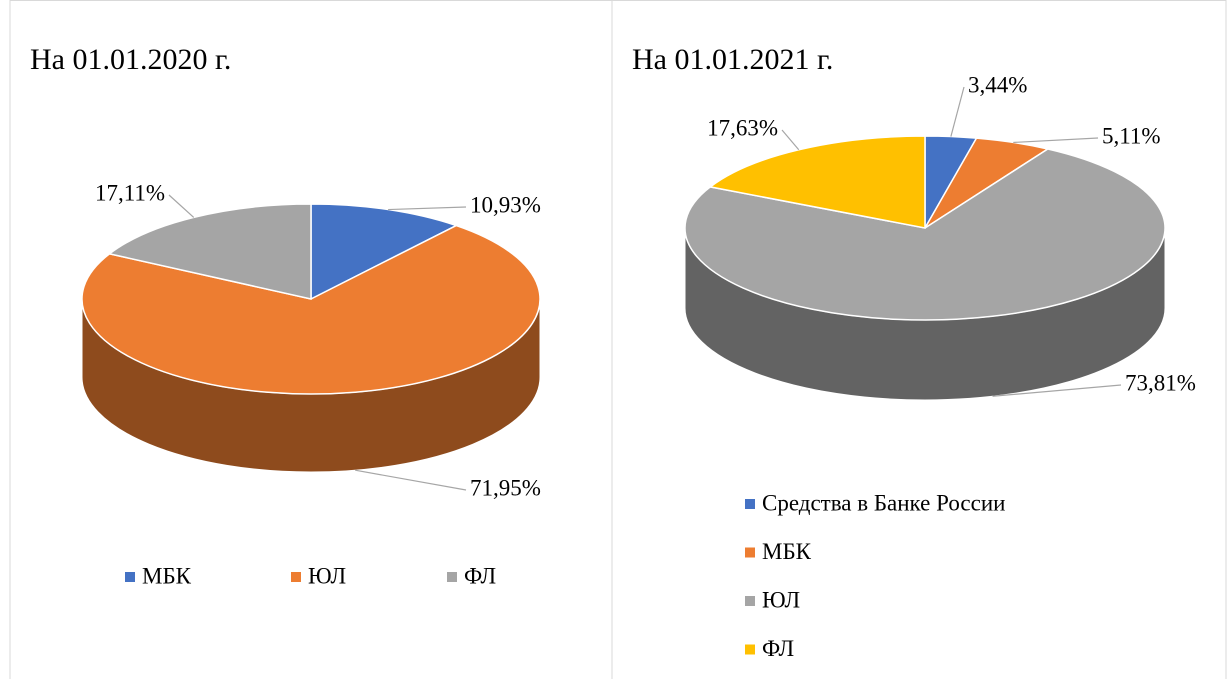 This screenshot has height=679, width=1227. I want to click on chart-title: На 01.01.2021 г., so click(732, 59).